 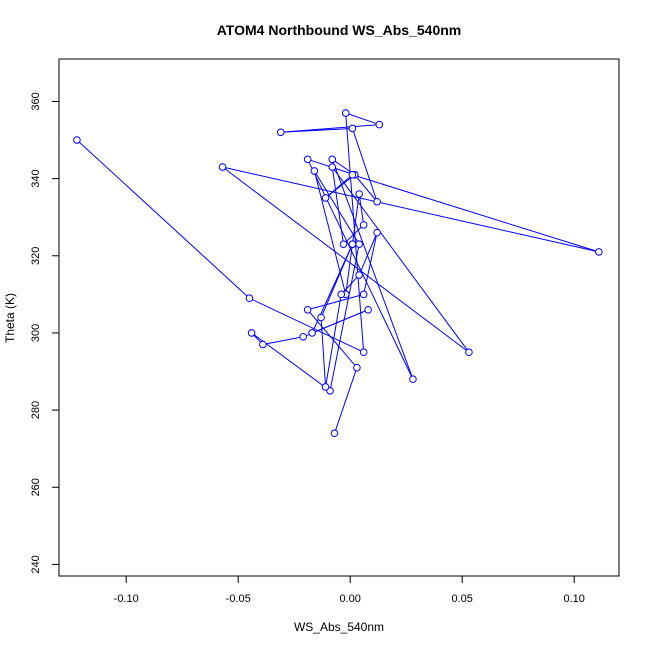 I want to click on y-tick-label: 340, so click(x=36, y=178).